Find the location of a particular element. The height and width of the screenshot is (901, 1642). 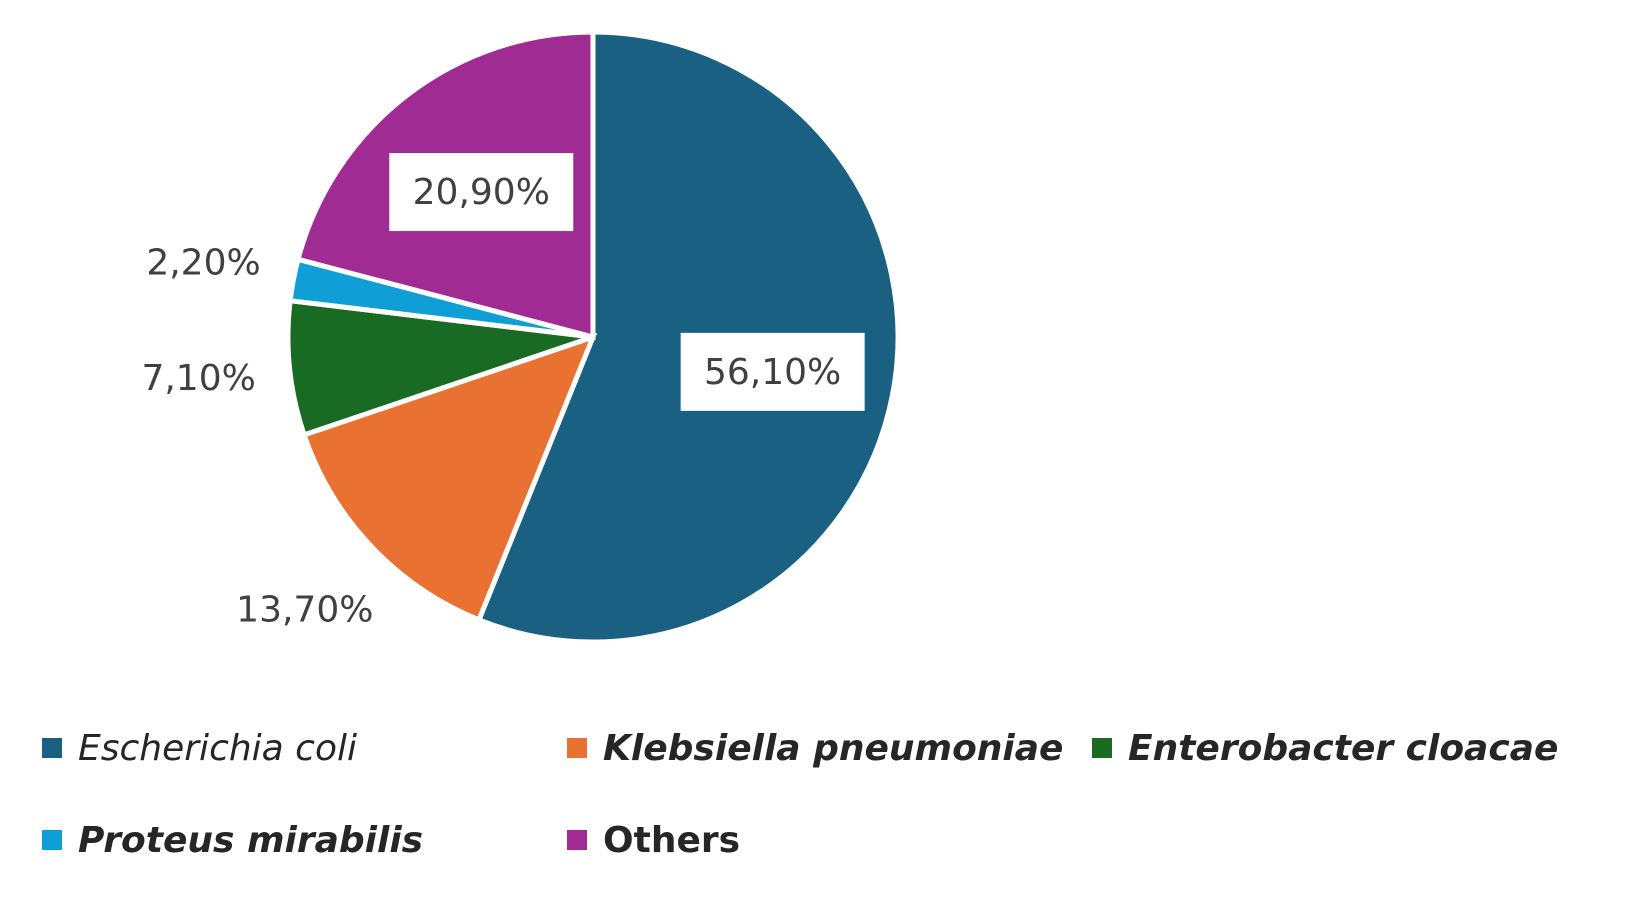

data-label: 56,10% is located at coordinates (772, 372).